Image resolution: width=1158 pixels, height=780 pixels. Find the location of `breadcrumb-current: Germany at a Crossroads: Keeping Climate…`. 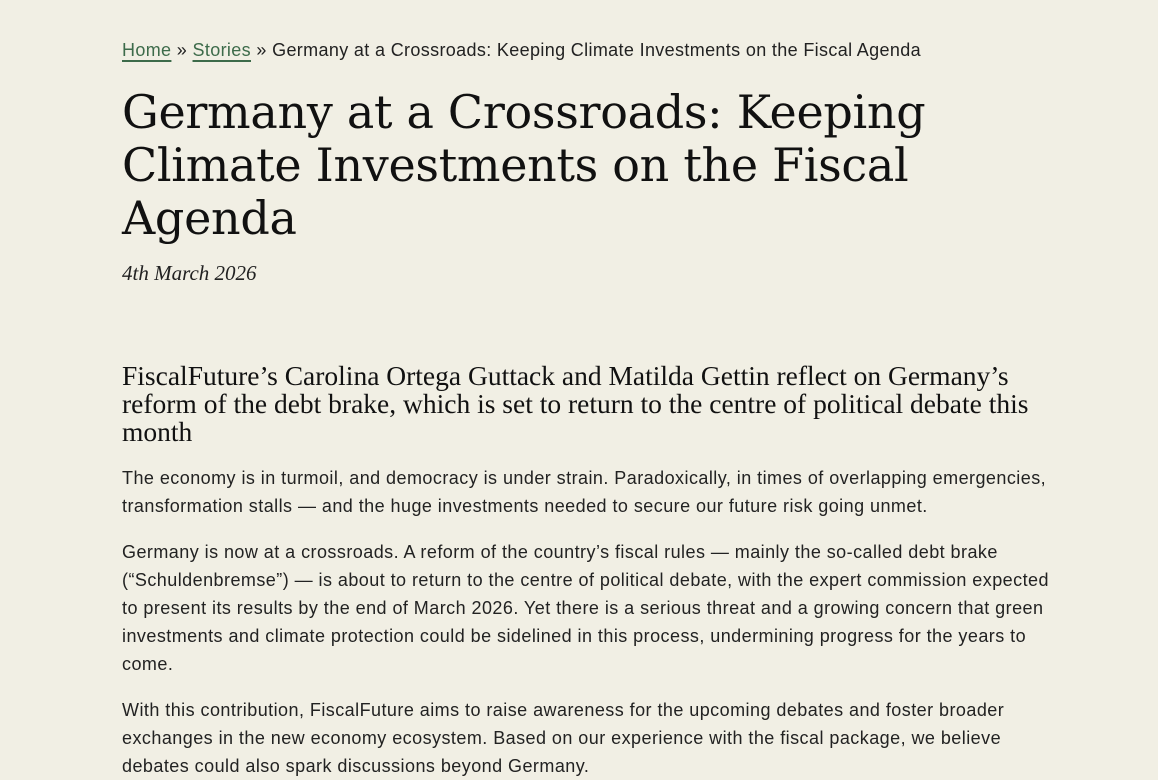

breadcrumb-current: Germany at a Crossroads: Keeping Climate… is located at coordinates (596, 50).